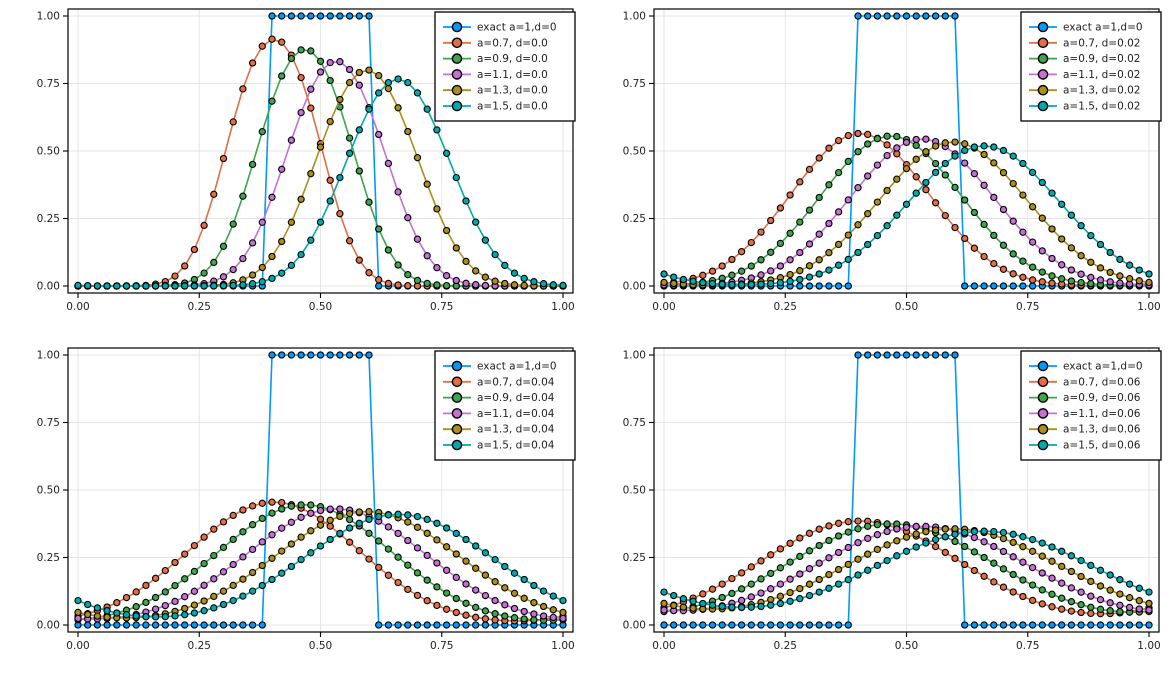 This screenshot has width=1173, height=678. I want to click on legend-item: a=0.7, d=0.06, so click(1085, 382).